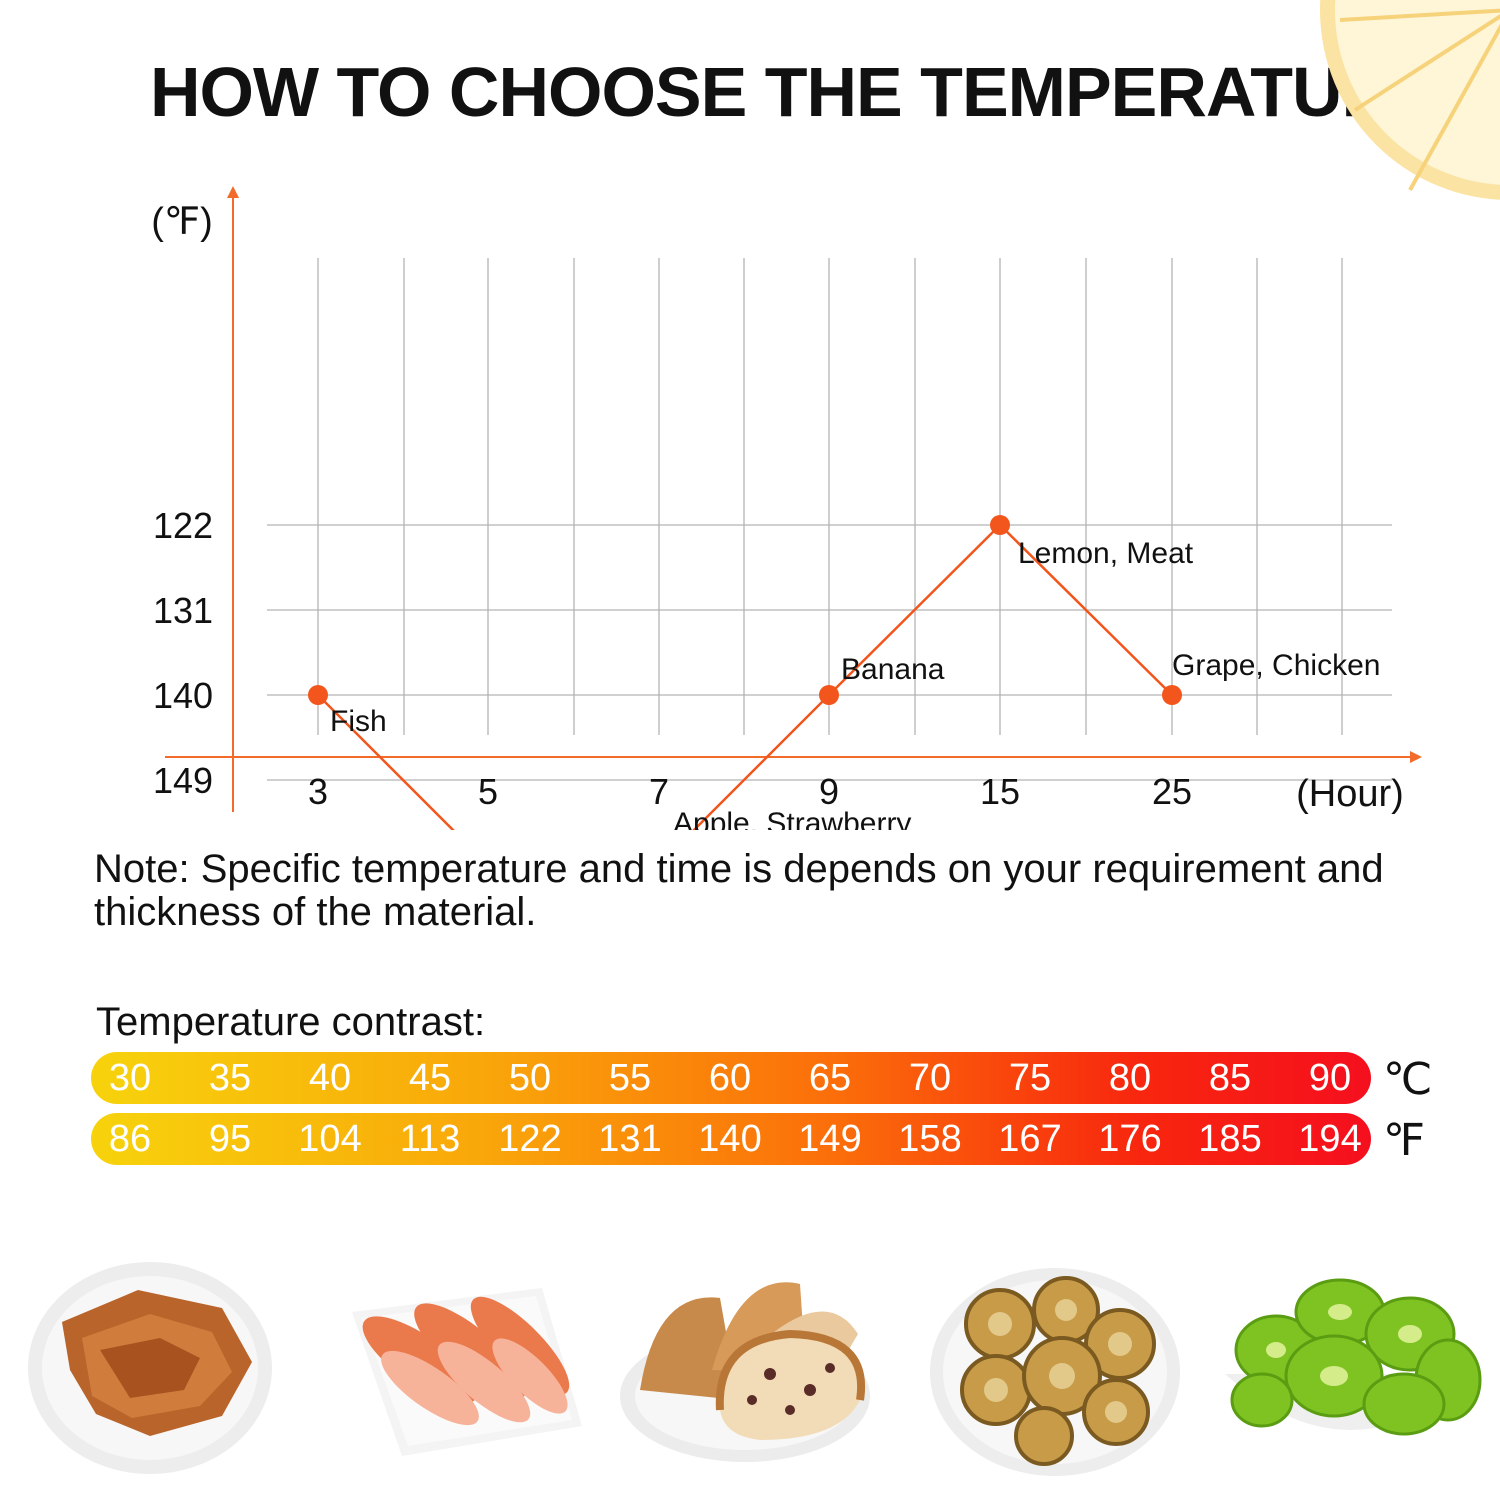 This screenshot has width=1500, height=1500. I want to click on food-photo-row, so click(755, 1369).